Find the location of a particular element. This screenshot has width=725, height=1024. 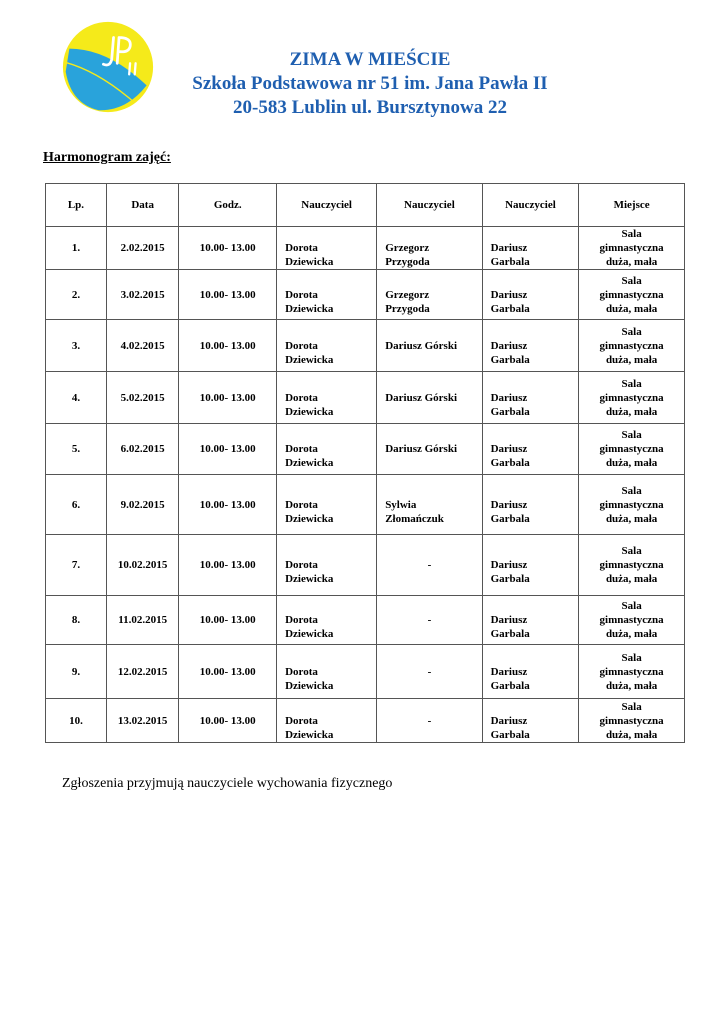

teacher2-cell-line: Dariusz Górski is located at coordinates (421, 397).